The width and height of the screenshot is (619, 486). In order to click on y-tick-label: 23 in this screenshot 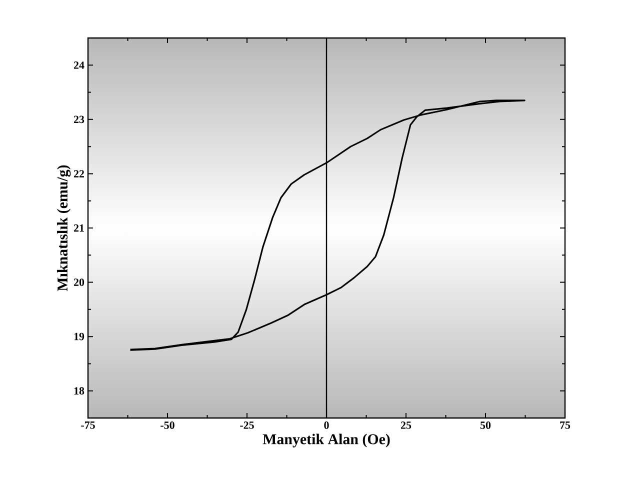, I will do `click(79, 120)`.